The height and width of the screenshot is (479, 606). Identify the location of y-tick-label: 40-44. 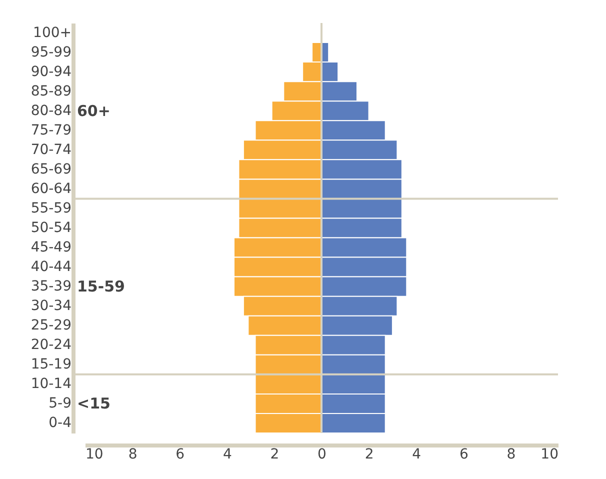
(51, 267).